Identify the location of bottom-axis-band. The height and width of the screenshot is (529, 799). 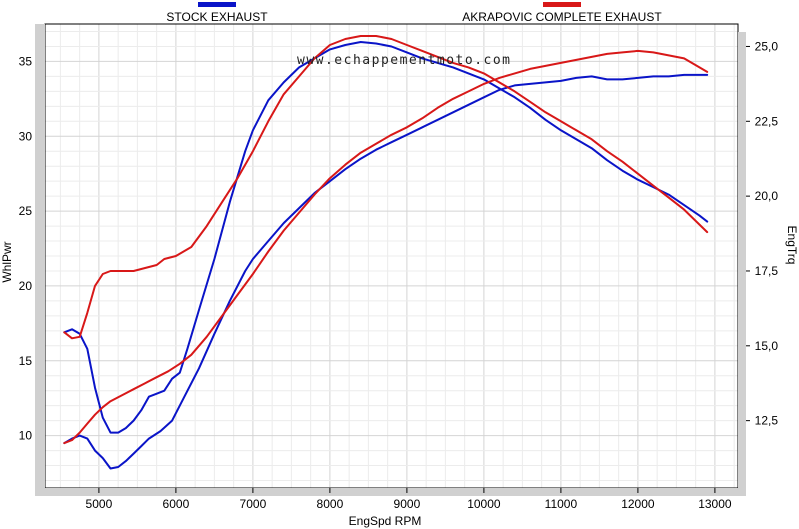
(395, 492).